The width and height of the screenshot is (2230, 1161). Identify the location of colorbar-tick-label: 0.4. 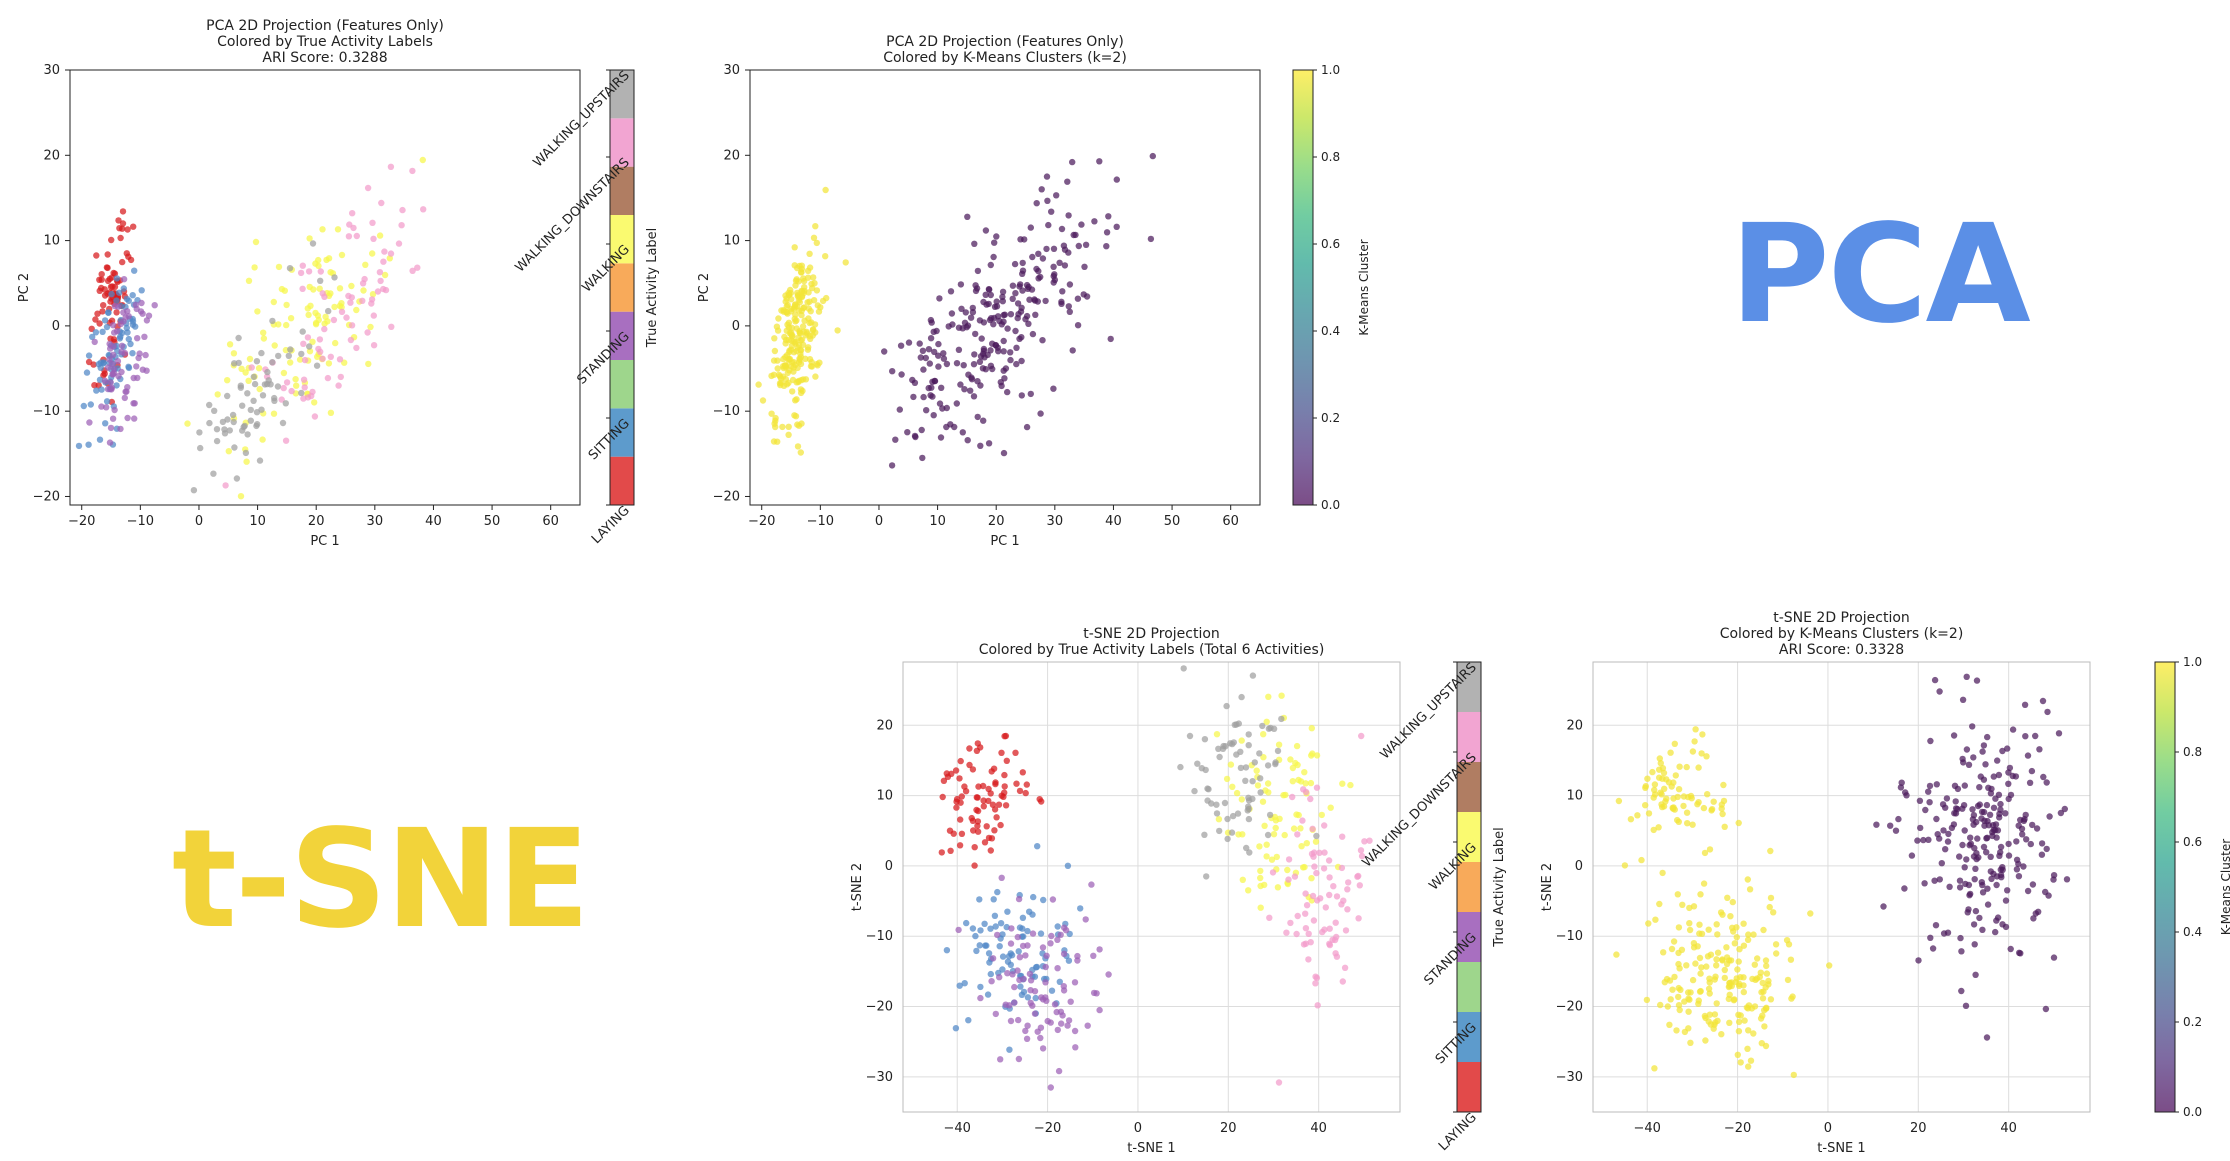
(2192, 932).